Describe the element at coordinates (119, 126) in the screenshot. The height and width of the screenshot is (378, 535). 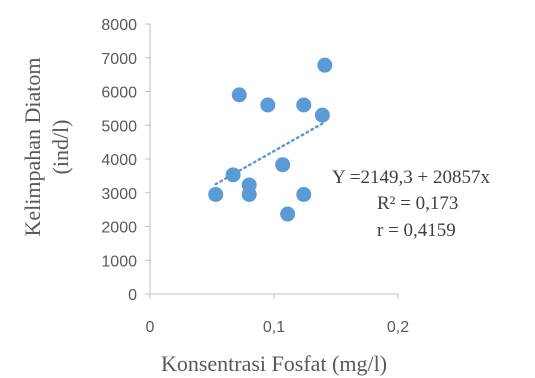
I see `y-tick-label: 5000` at that location.